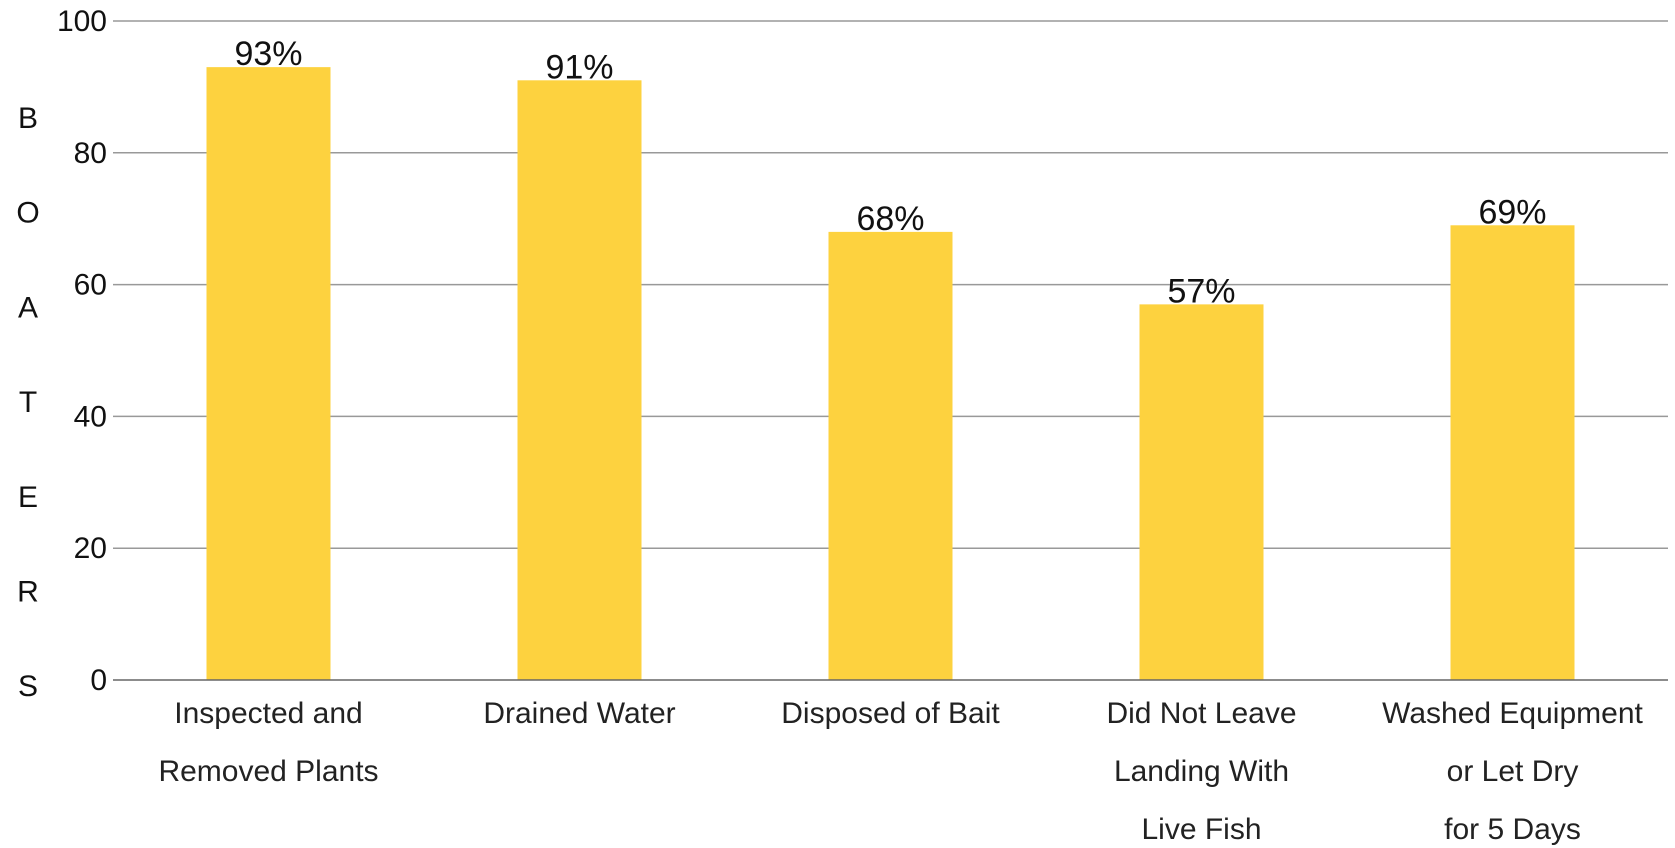  Describe the element at coordinates (1512, 212) in the screenshot. I see `data-label-4: 69%` at that location.